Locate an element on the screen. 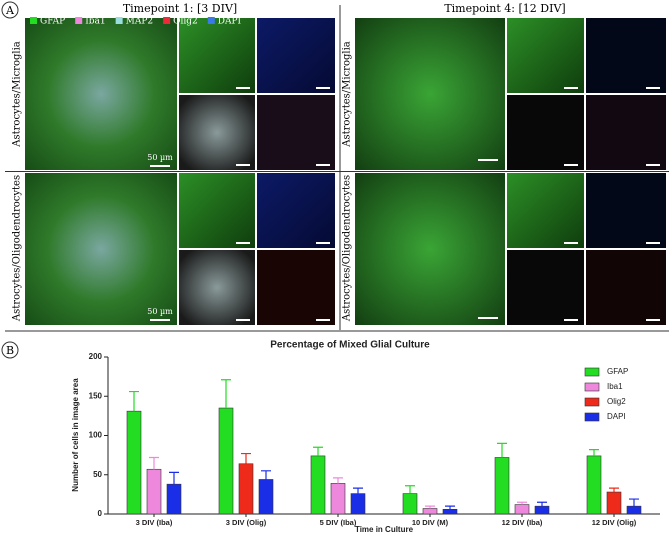 The image size is (669, 546). y-tick-label: 150 is located at coordinates (96, 395).